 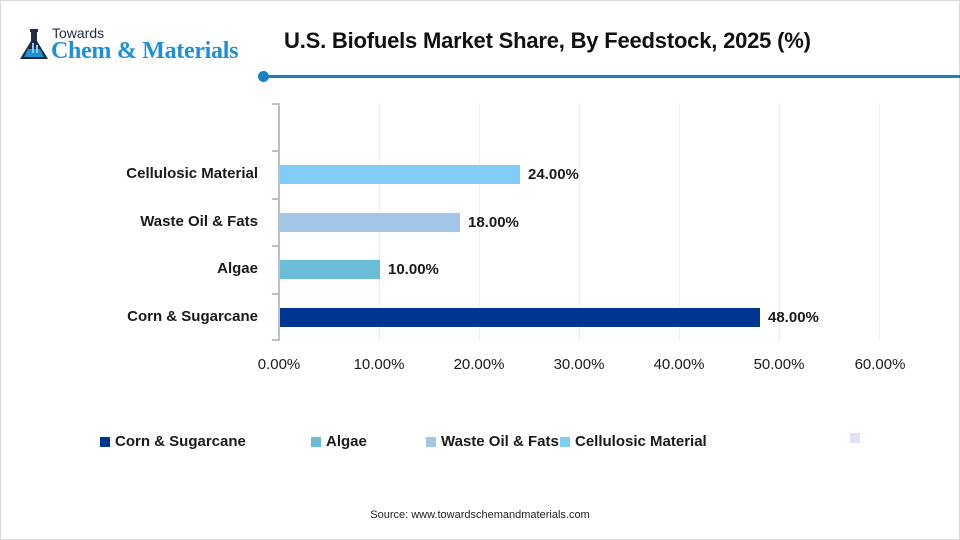 I want to click on value-label: 24.00%, so click(x=553, y=174).